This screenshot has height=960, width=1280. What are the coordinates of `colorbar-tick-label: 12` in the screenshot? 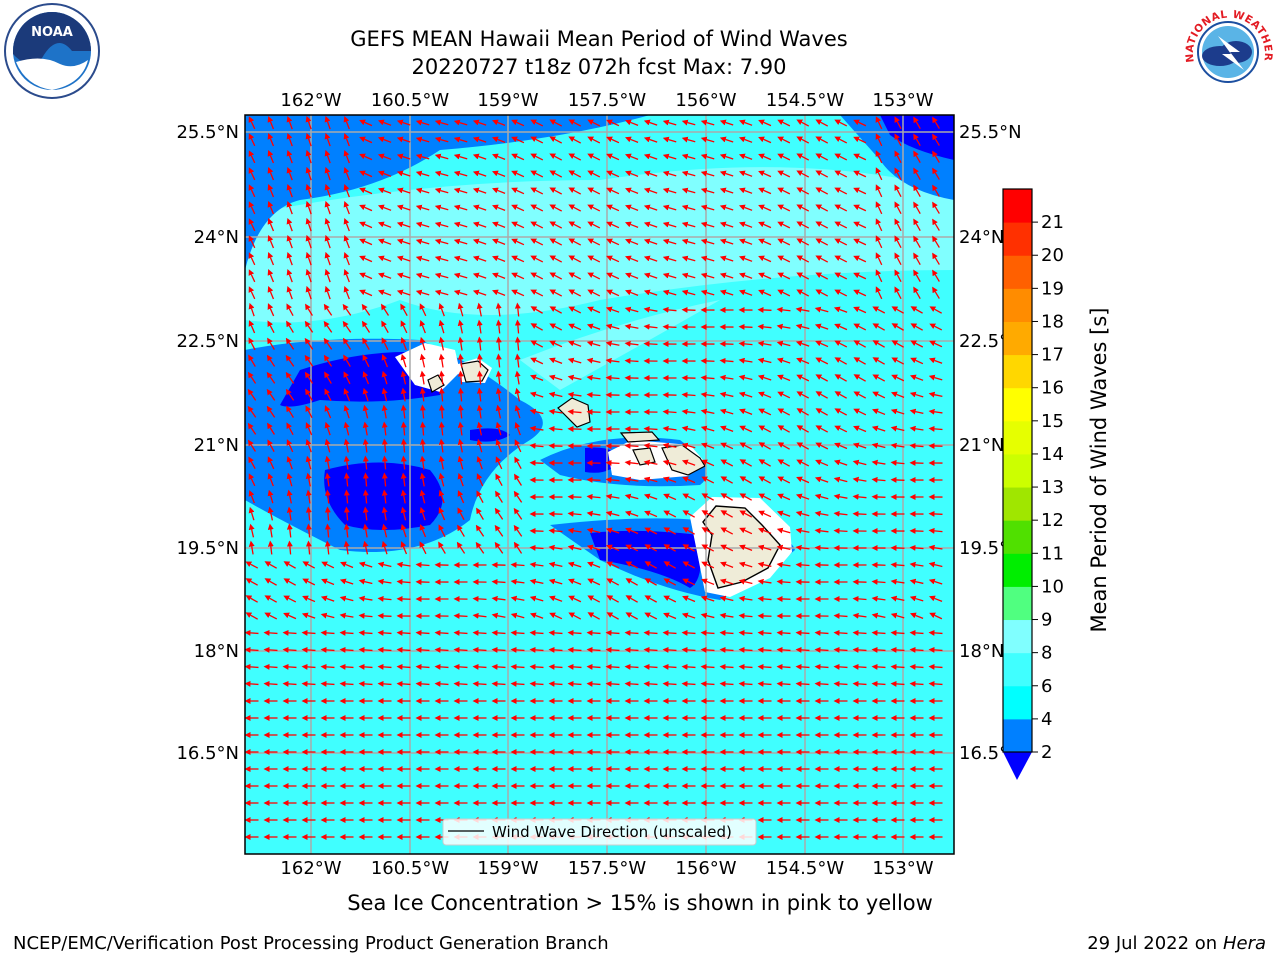 It's located at (1052, 520).